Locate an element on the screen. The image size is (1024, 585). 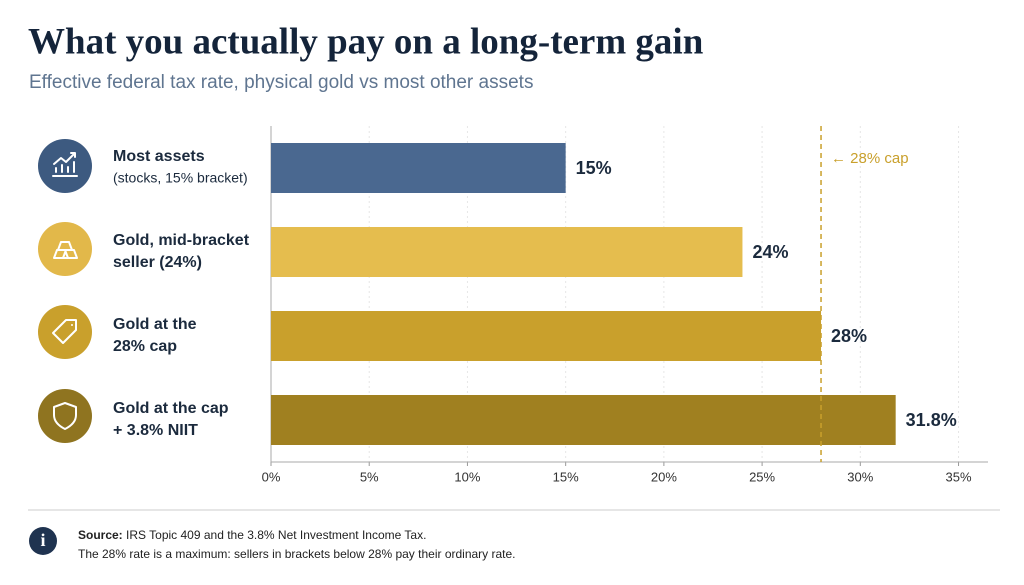
icon-tag is located at coordinates (64, 331).